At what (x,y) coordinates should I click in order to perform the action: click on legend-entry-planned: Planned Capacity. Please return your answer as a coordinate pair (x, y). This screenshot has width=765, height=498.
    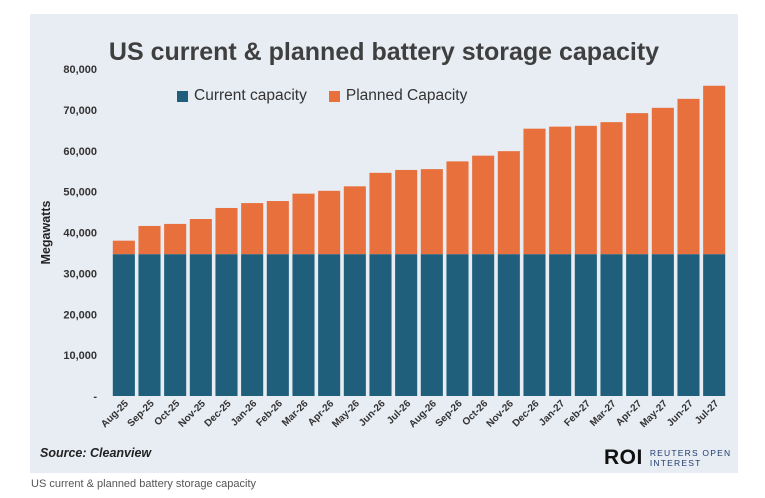
    Looking at the image, I should click on (398, 96).